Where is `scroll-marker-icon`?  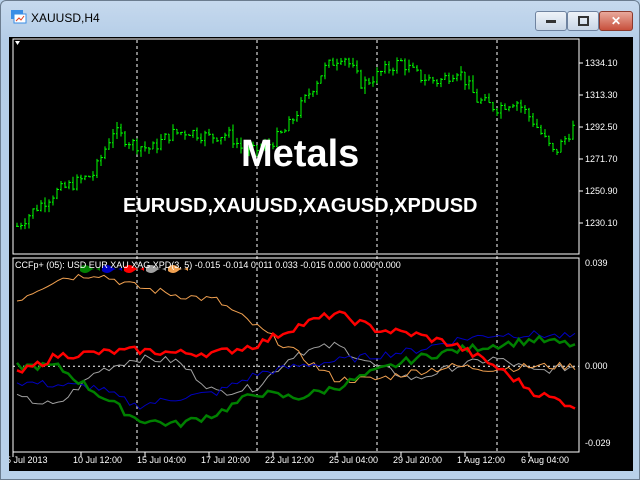
scroll-marker-icon is located at coordinates (17, 43).